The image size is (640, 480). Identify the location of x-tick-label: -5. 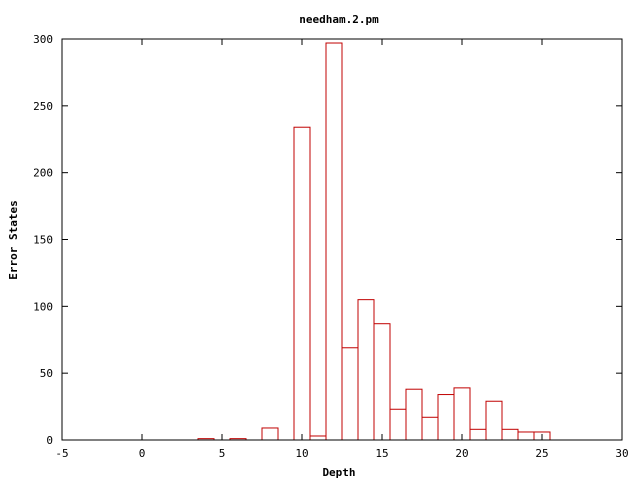
(61, 453).